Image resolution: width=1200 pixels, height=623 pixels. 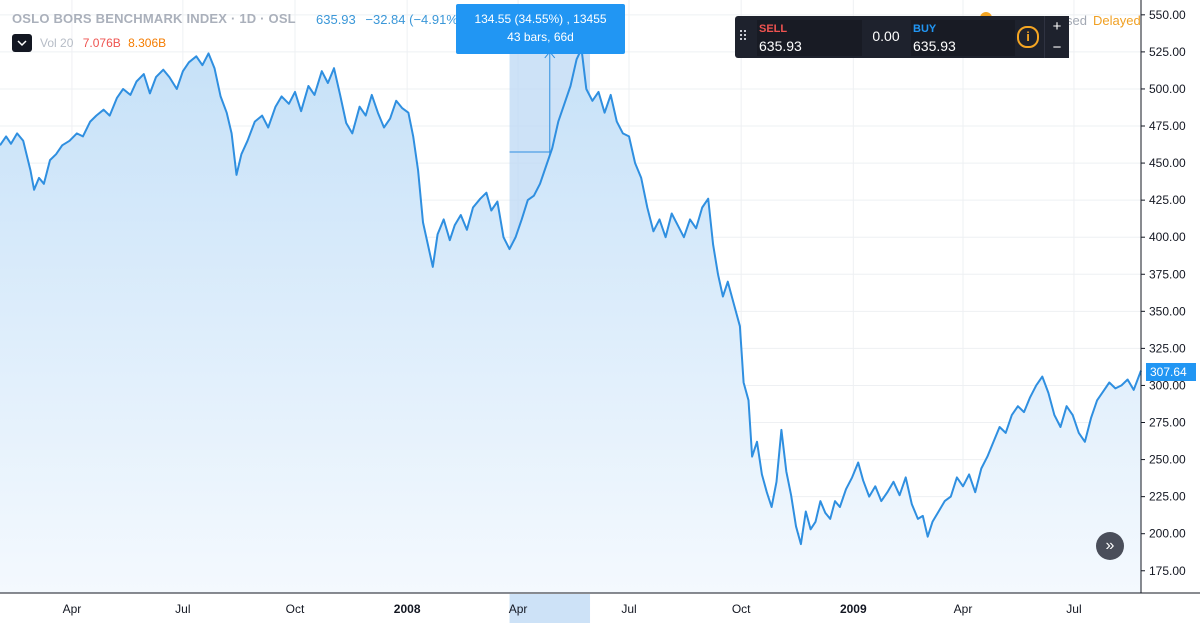 What do you see at coordinates (901, 37) in the screenshot?
I see `trade-panel: SELL 635.93 0.00 BUY 635.93 i` at bounding box center [901, 37].